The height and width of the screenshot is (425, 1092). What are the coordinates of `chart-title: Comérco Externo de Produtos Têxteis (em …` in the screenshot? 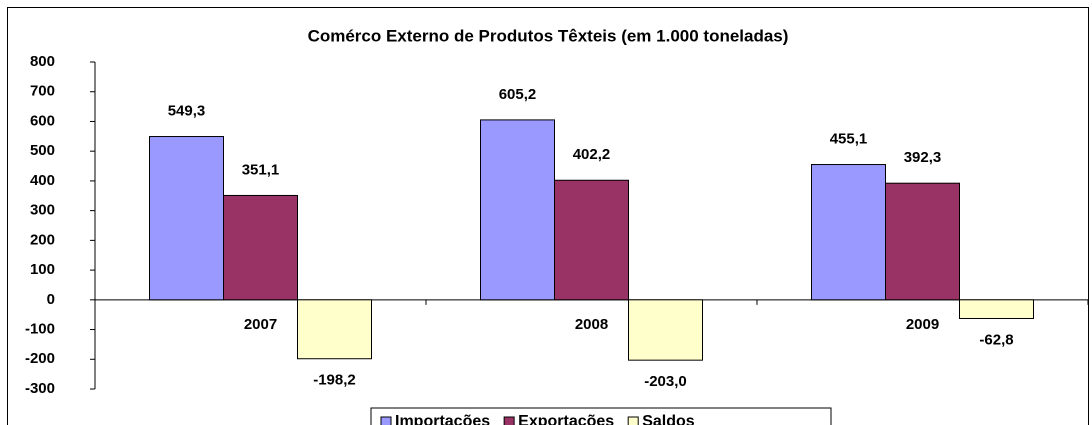 It's located at (548, 35).